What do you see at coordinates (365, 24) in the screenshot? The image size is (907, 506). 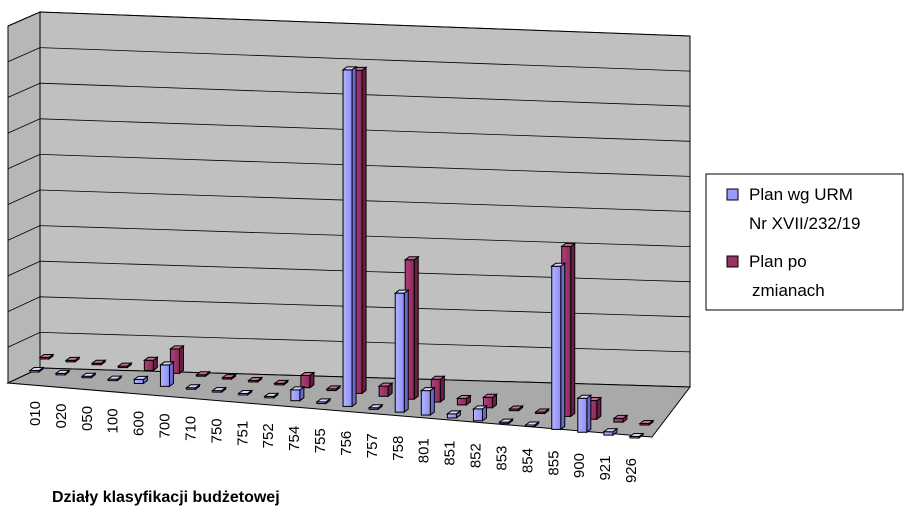 I see `gridline` at bounding box center [365, 24].